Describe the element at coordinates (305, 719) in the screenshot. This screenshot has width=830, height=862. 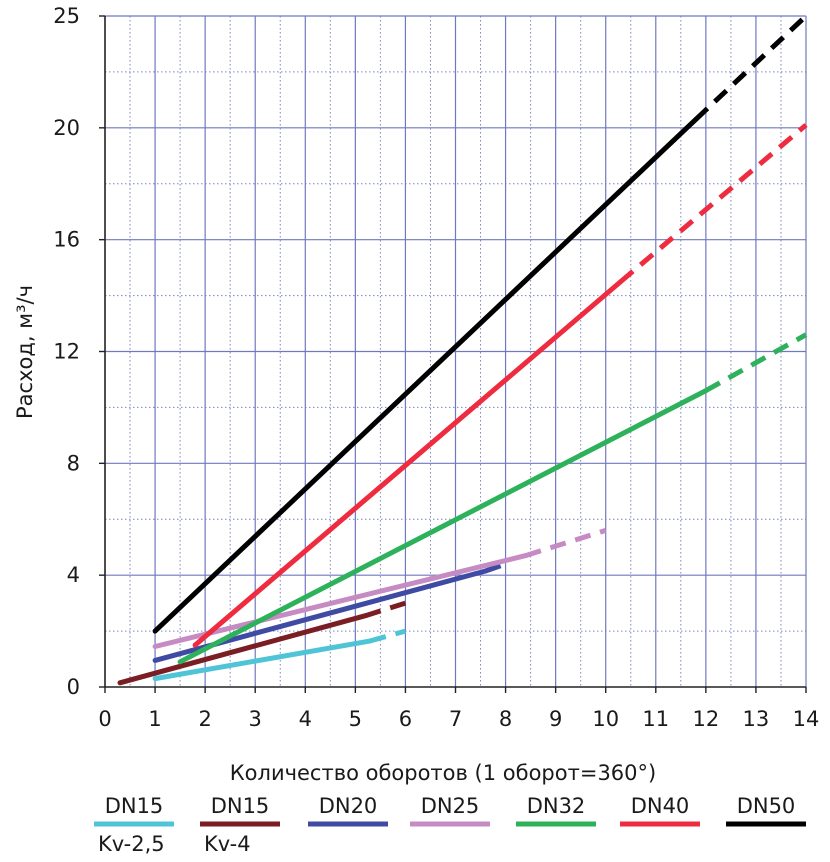
I see `x-tick-label: 4` at that location.